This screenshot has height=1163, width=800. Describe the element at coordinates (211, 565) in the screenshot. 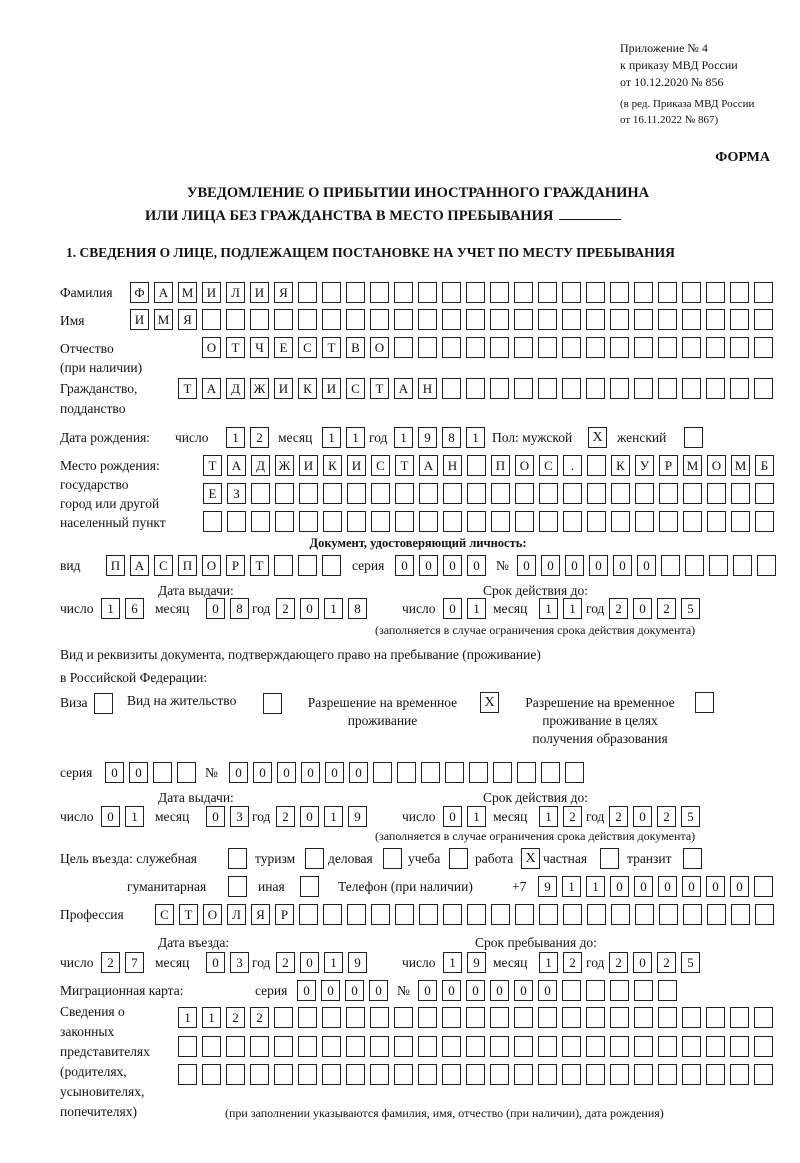

I see `char-cell: О` at that location.